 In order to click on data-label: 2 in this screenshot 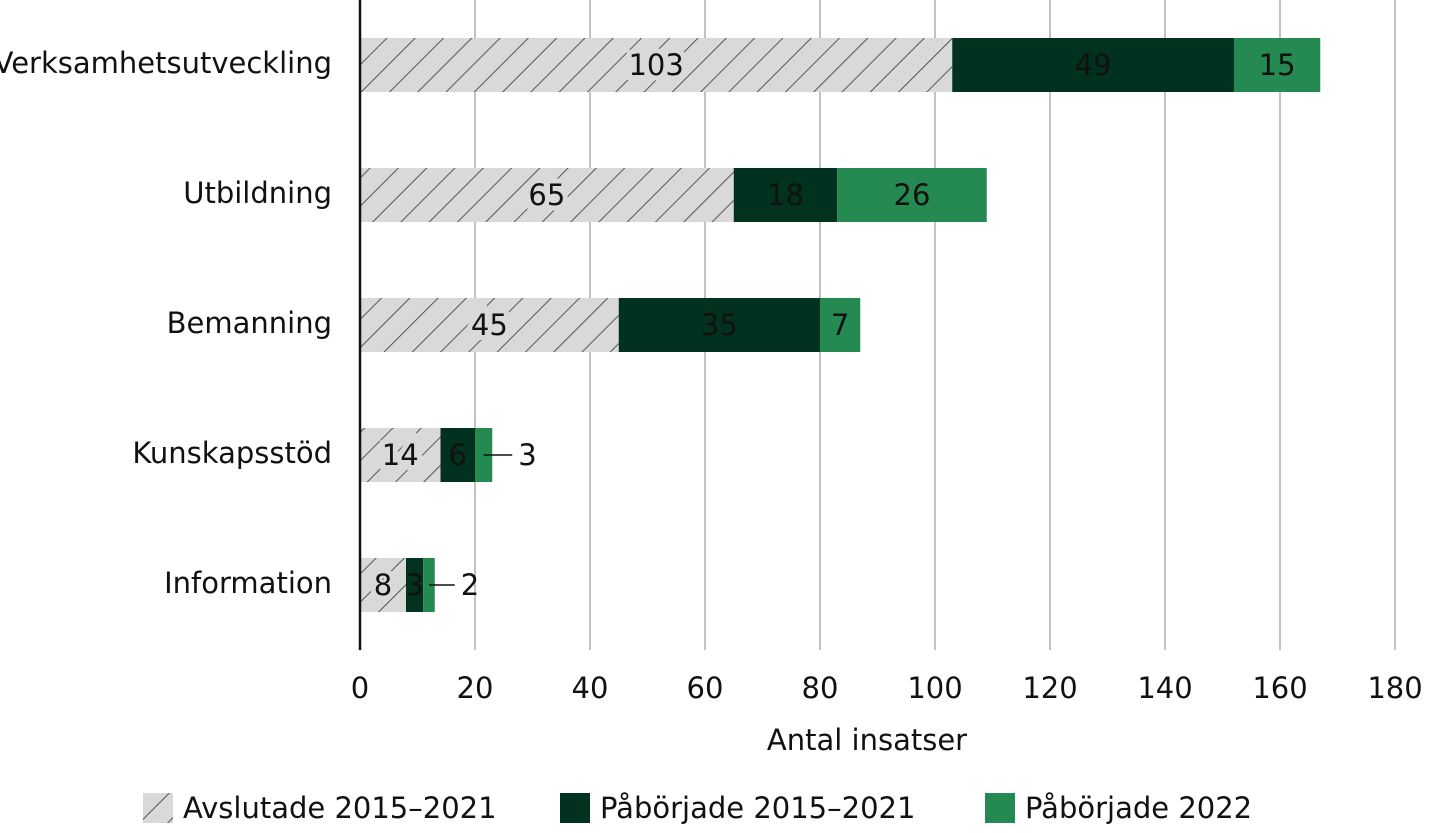, I will do `click(470, 585)`.